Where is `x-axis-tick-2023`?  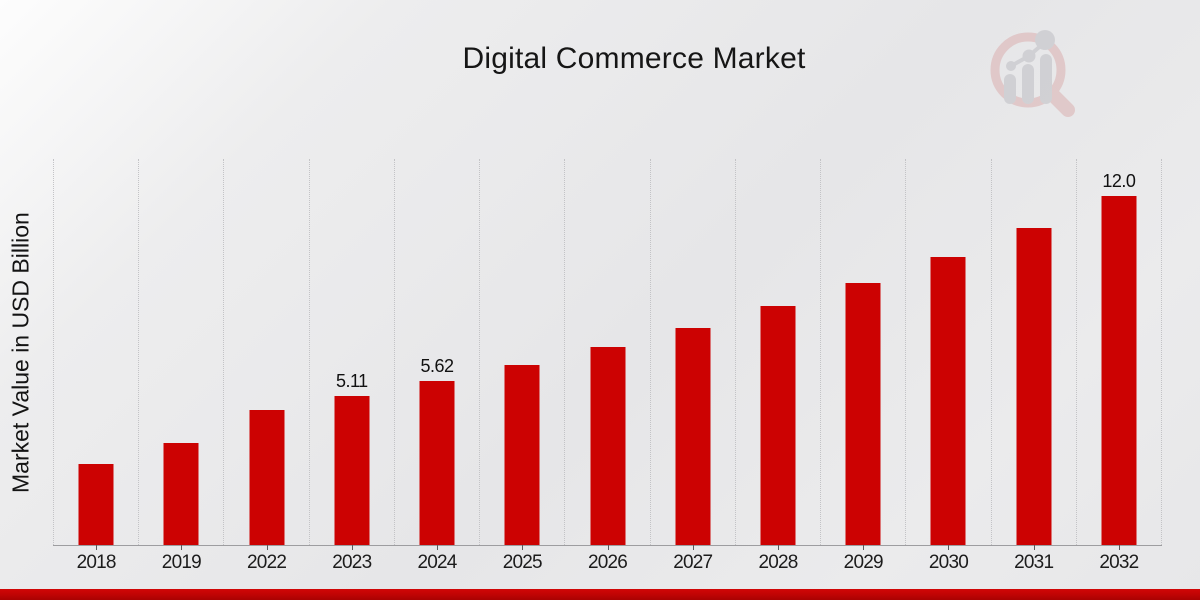
x-axis-tick-2023 is located at coordinates (352, 547).